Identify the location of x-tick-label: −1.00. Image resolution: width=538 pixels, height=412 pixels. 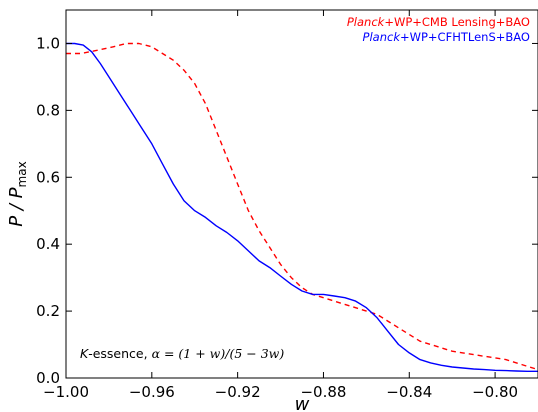
(66, 392).